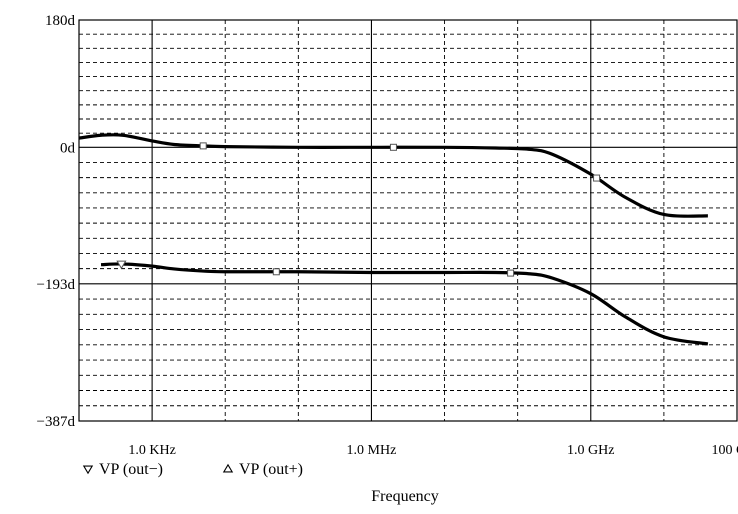  What do you see at coordinates (404, 304) in the screenshot?
I see `series-line-vp-out-minus` at bounding box center [404, 304].